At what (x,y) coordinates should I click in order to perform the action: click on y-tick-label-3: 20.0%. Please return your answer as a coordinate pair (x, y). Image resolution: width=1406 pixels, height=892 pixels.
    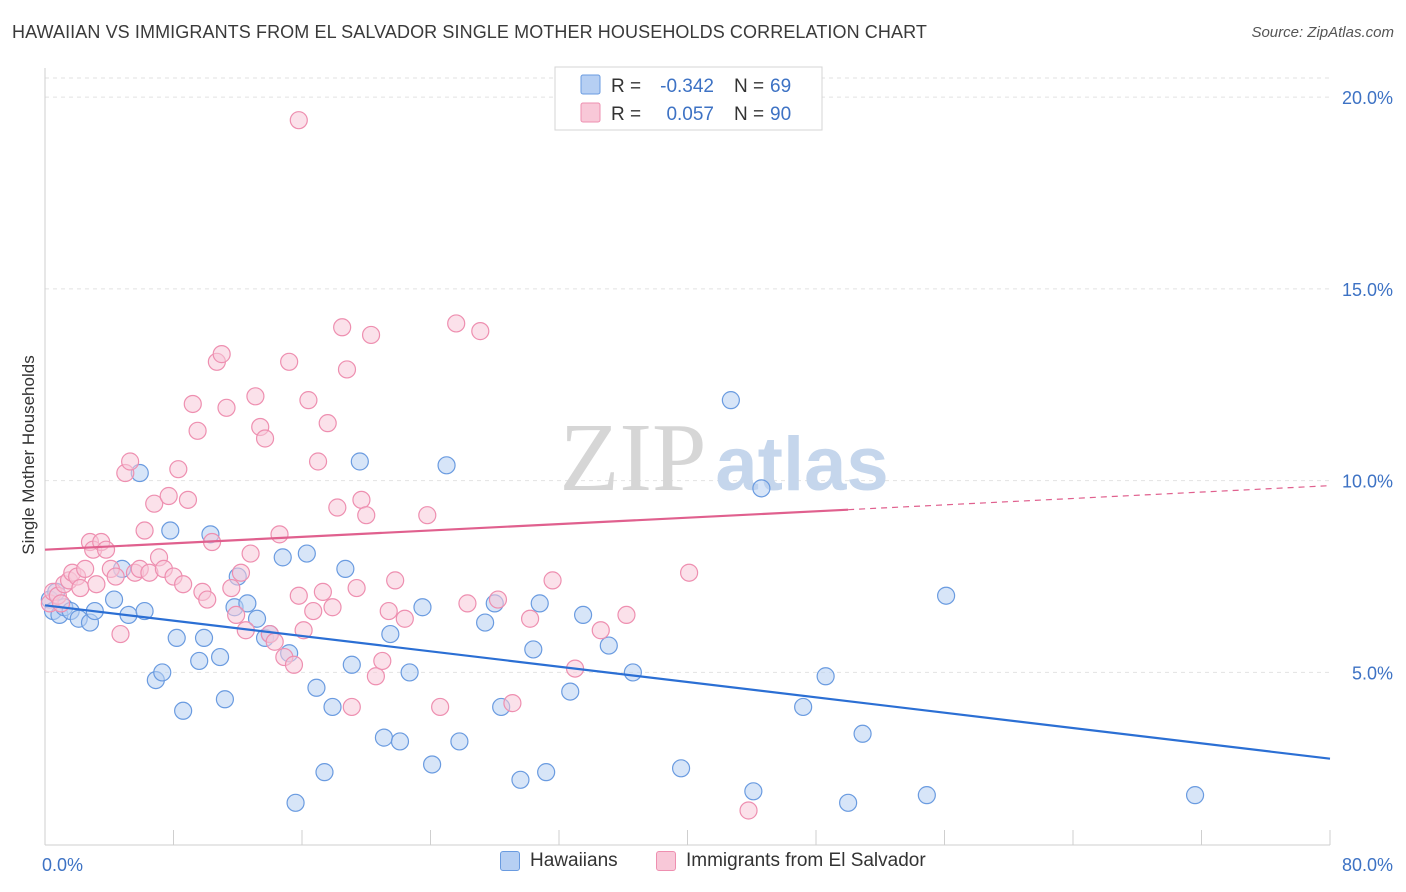
    Looking at the image, I should click on (1367, 98).